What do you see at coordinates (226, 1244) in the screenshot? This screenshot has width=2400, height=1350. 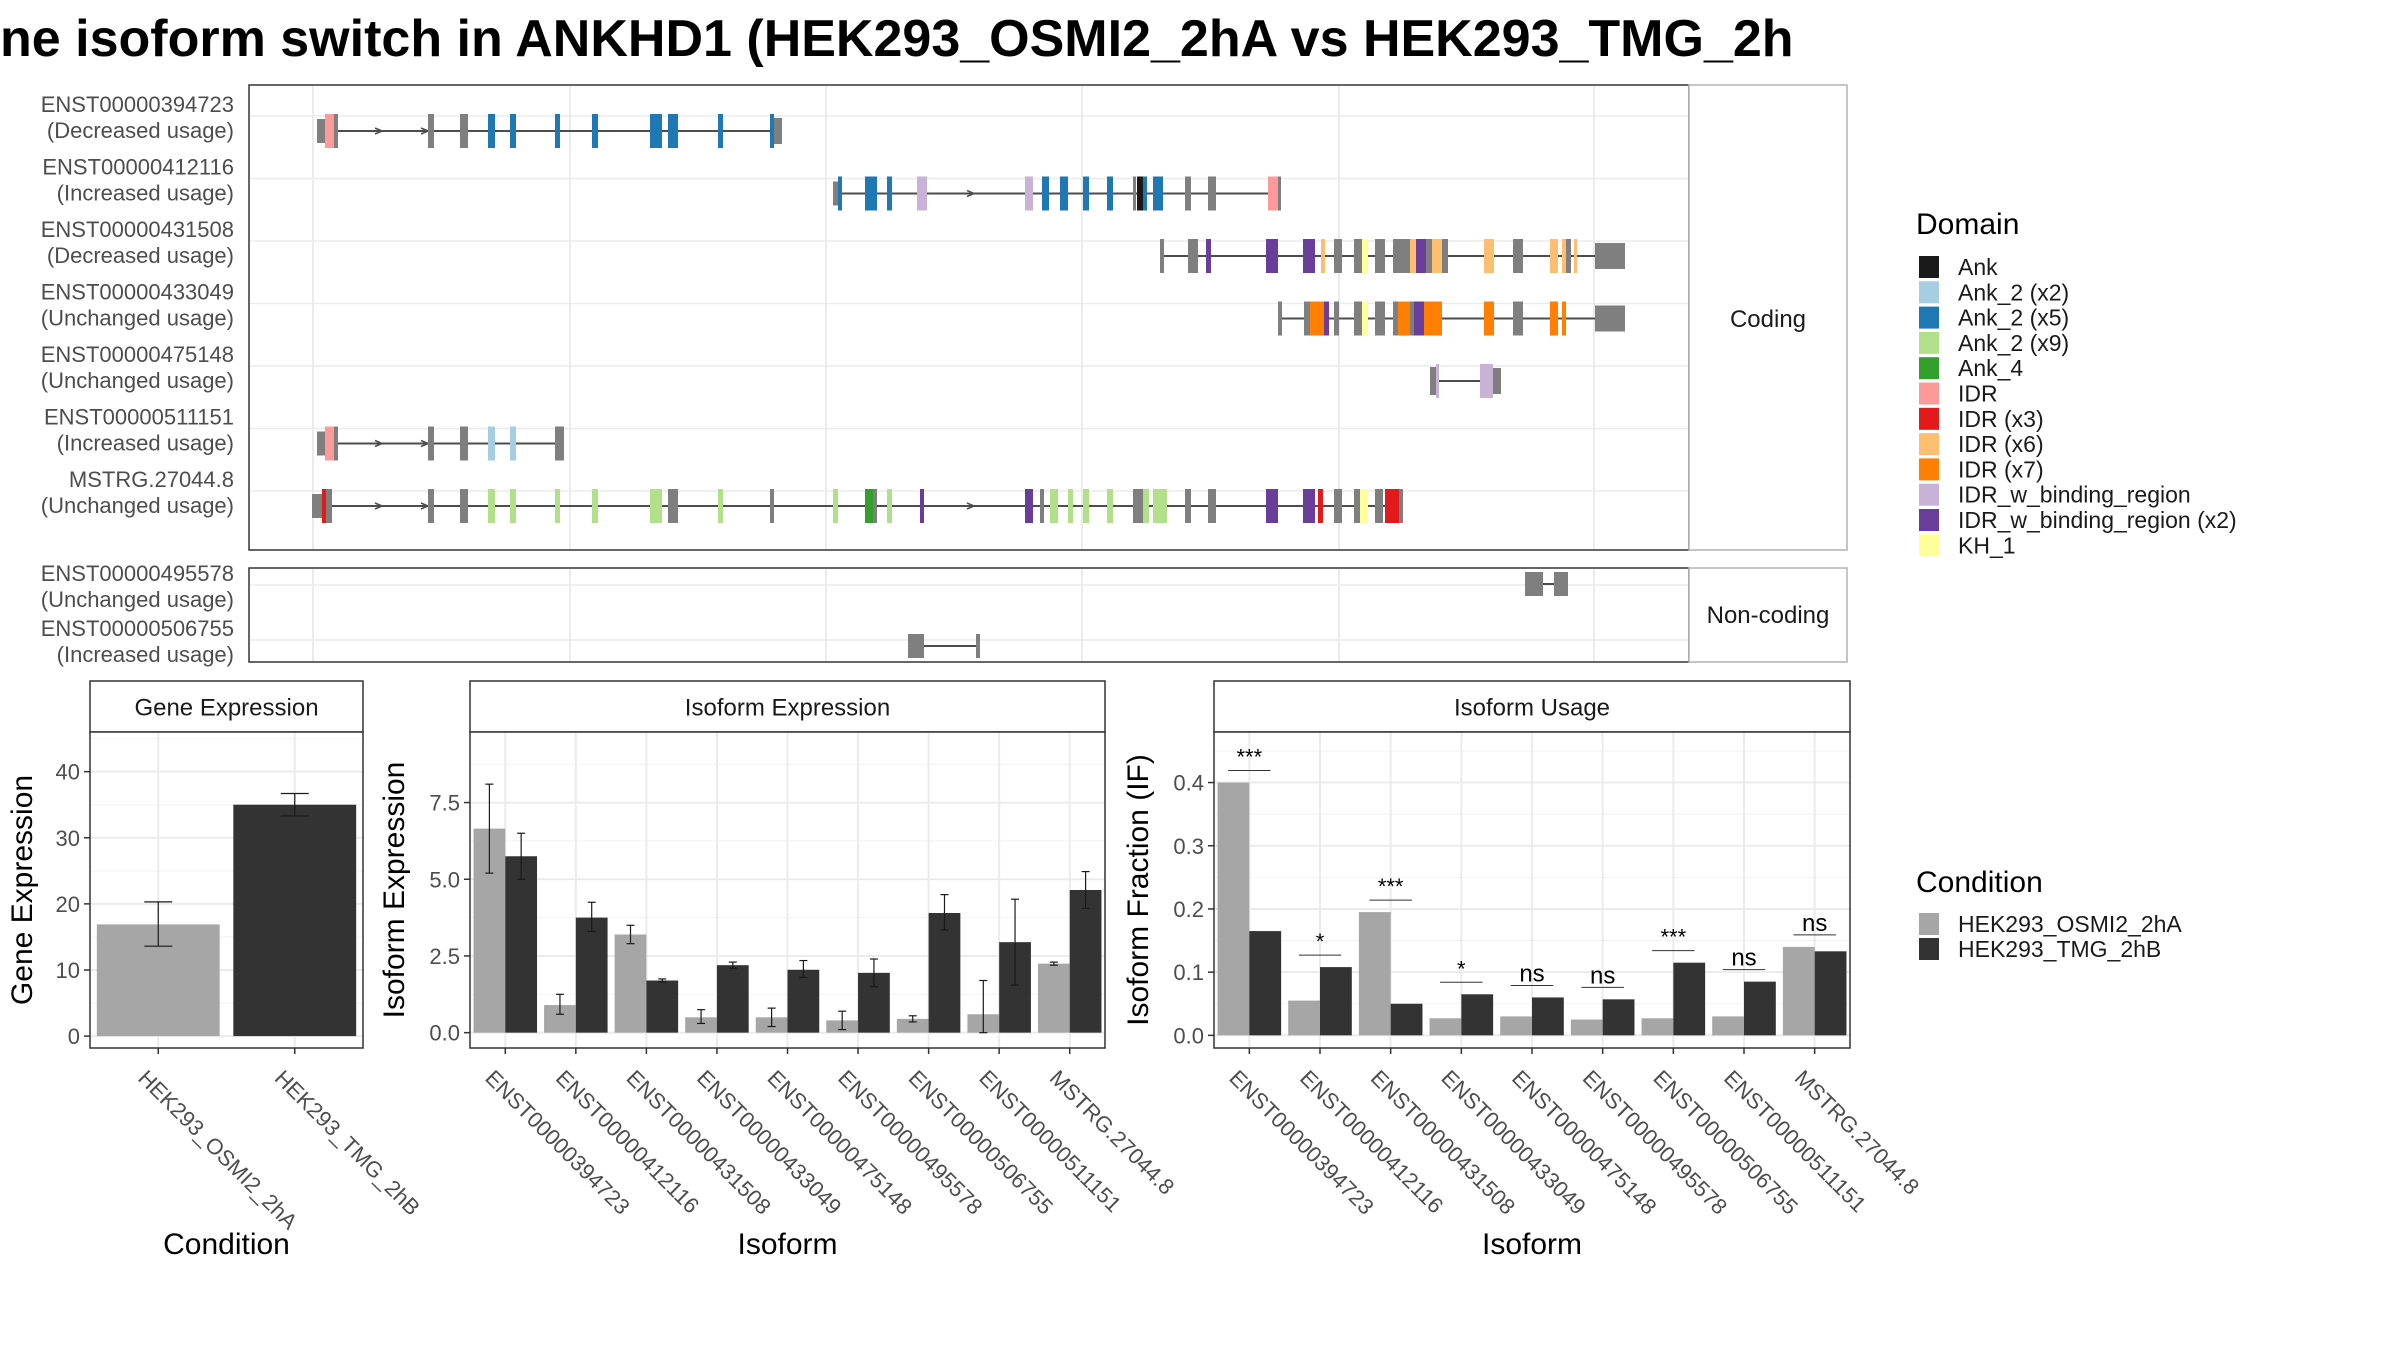 I see `x-axis-title: Condition` at bounding box center [226, 1244].